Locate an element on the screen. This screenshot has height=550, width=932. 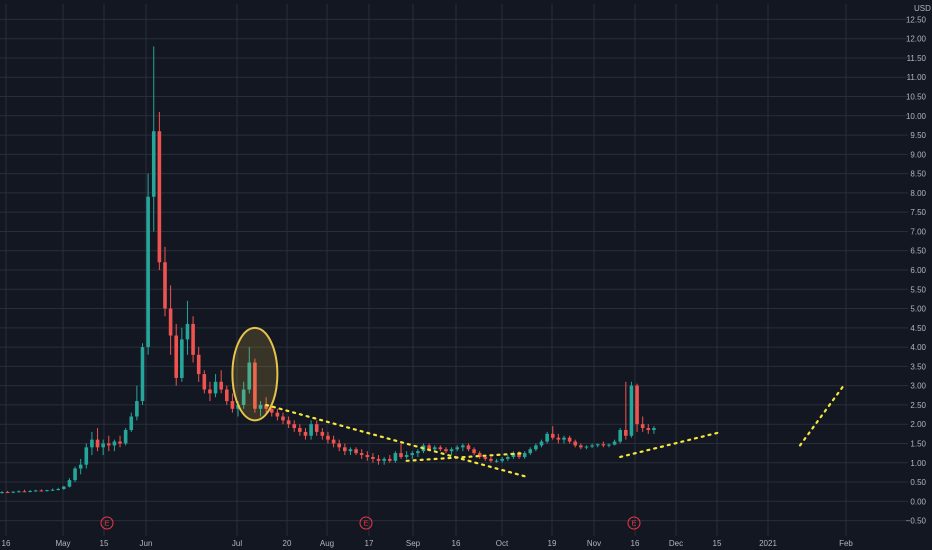
earnings-badge-label: E is located at coordinates (107, 524).